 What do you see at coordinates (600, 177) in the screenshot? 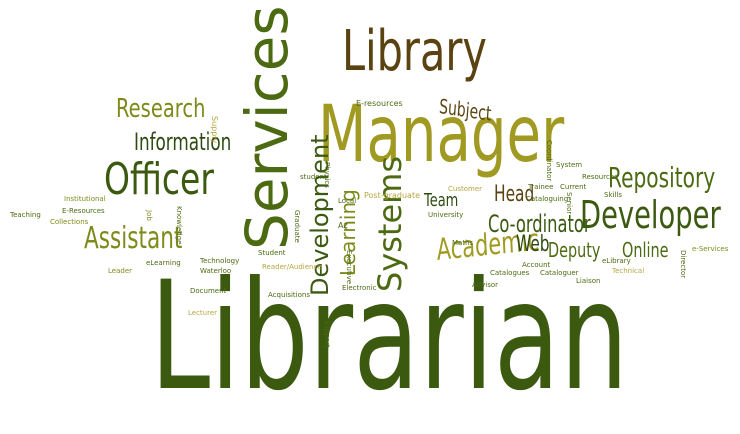
I see `word-resources: Resources` at bounding box center [600, 177].